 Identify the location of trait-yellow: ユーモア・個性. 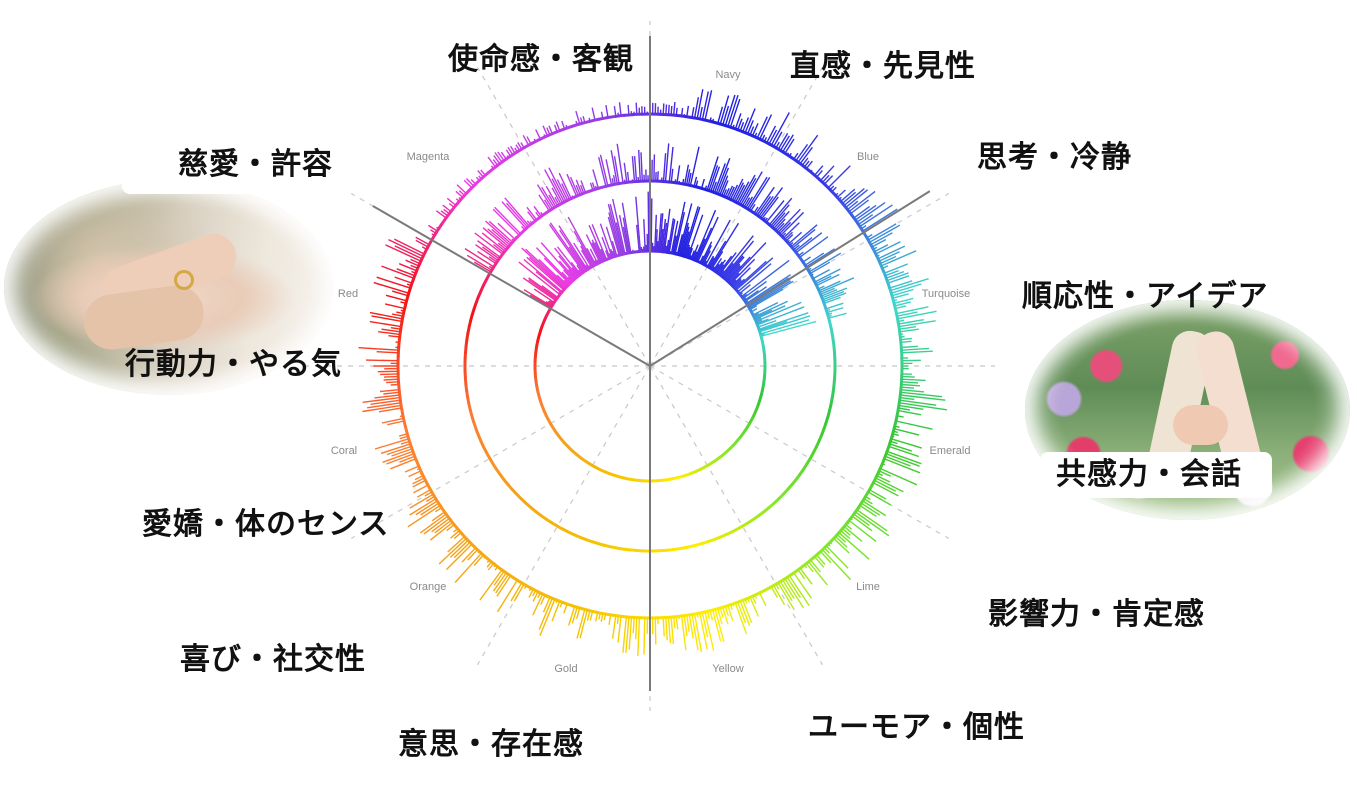
(916, 727).